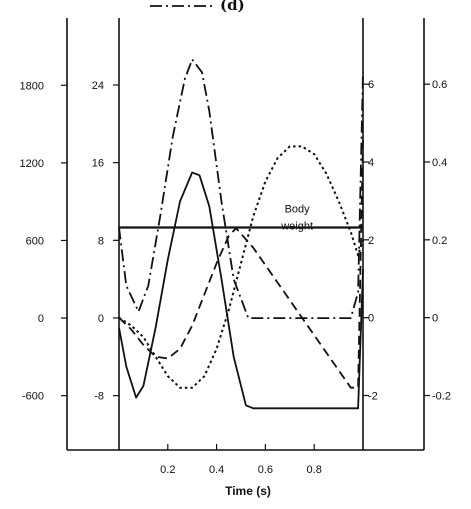  Describe the element at coordinates (371, 241) in the screenshot. I see `tick-label-y3: 2` at that location.